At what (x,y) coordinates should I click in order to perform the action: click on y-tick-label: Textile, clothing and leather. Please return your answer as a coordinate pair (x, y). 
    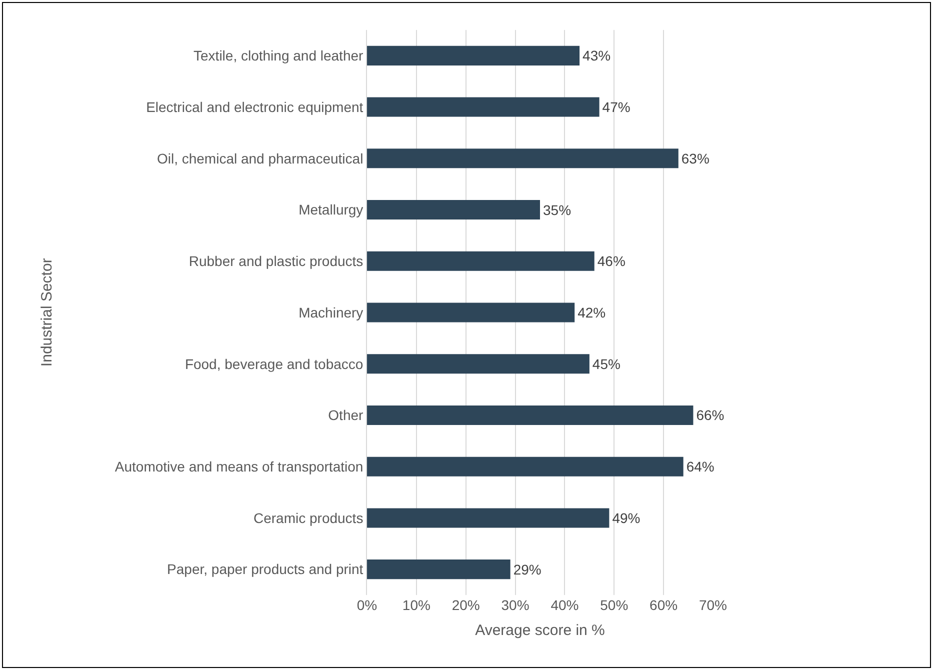
    Looking at the image, I should click on (279, 56).